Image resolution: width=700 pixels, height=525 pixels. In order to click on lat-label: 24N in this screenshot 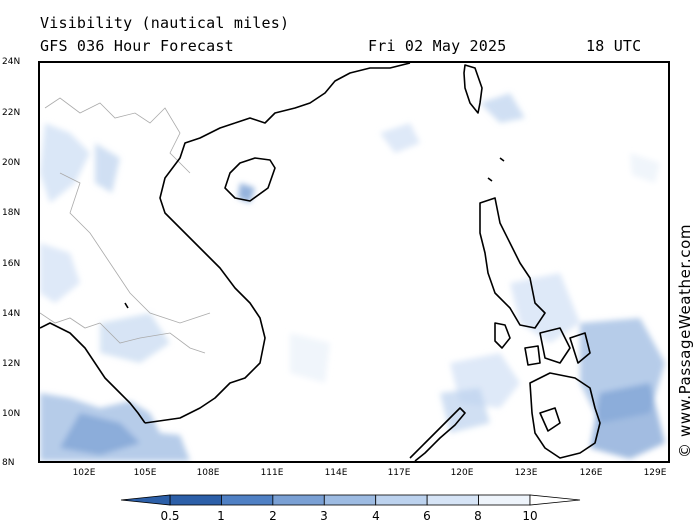, I will do `click(11, 62)`.